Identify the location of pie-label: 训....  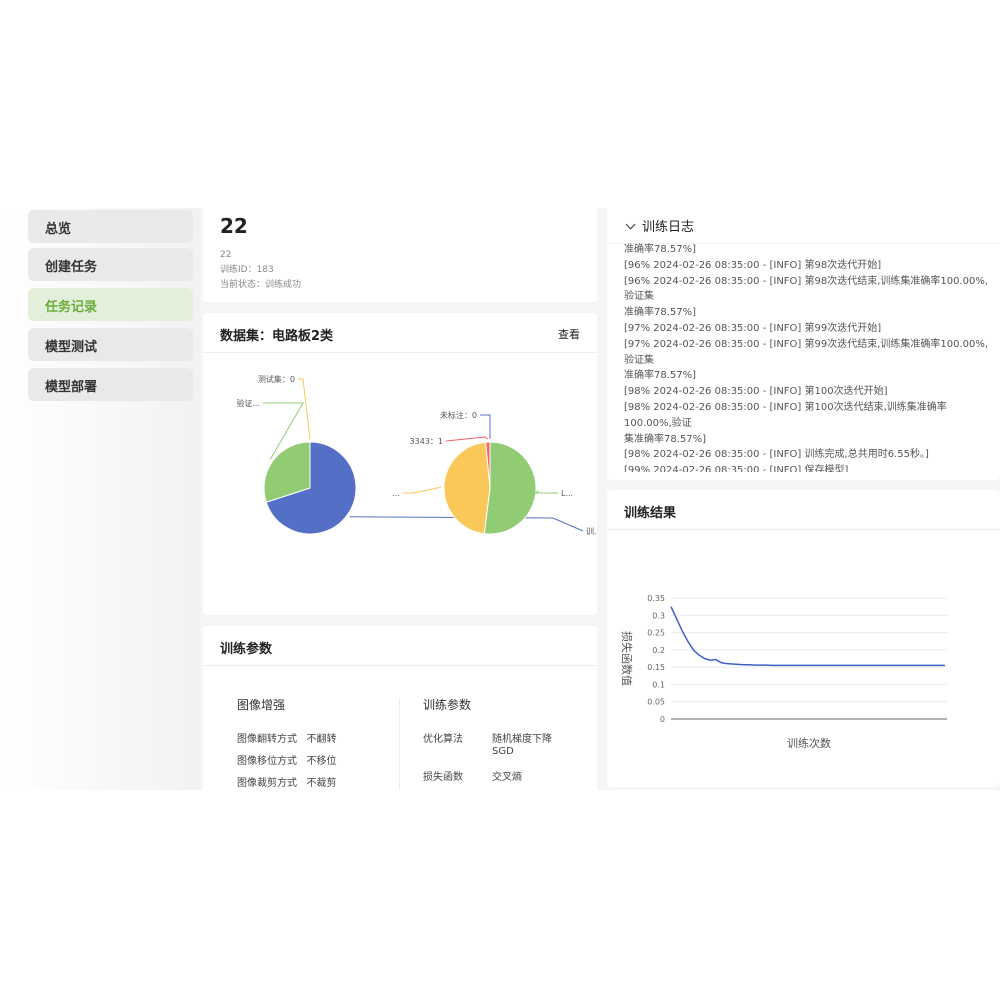
(591, 531).